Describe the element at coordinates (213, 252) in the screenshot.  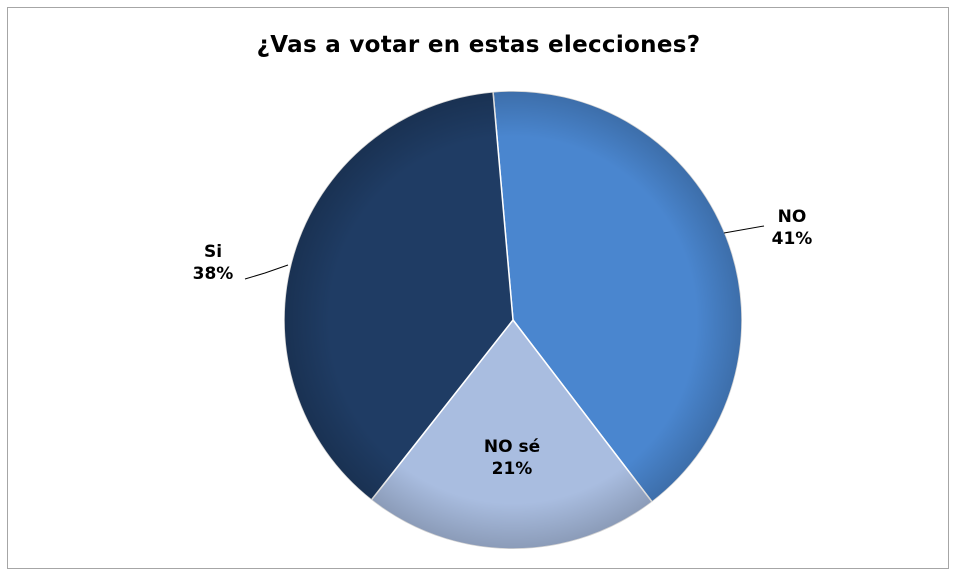
I see `slice-category-label: Si` at that location.